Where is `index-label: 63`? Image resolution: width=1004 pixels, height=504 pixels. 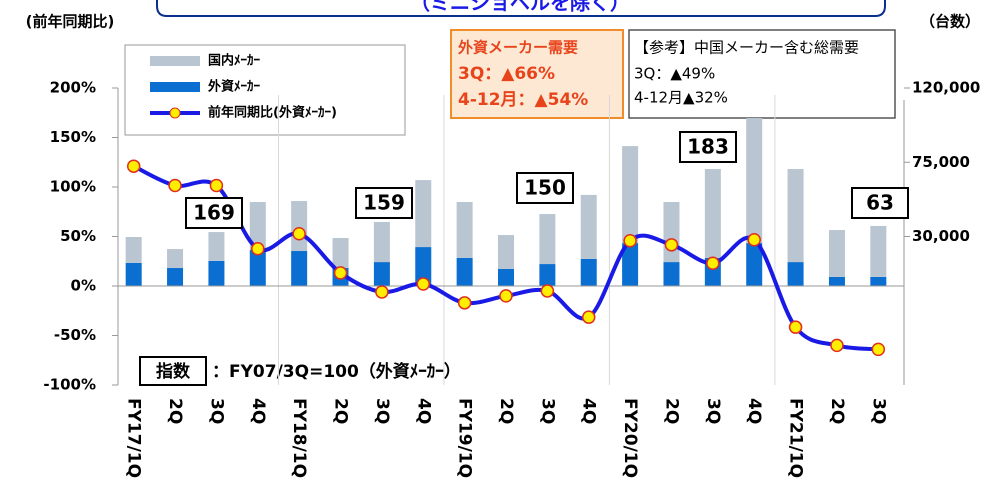
index-label: 63 is located at coordinates (880, 203).